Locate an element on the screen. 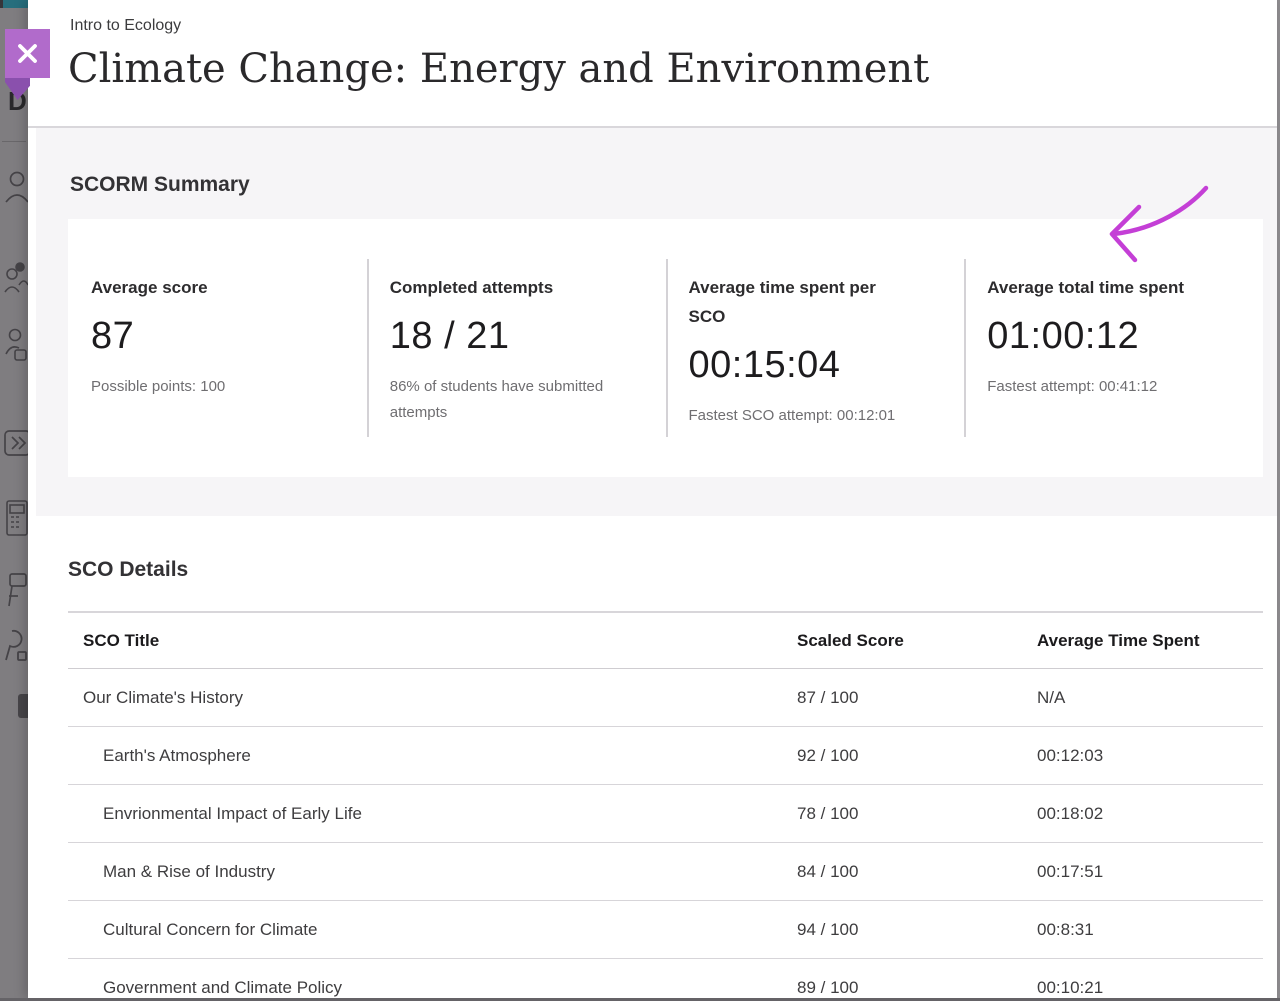  sco-score: 78 / 100 is located at coordinates (828, 813).